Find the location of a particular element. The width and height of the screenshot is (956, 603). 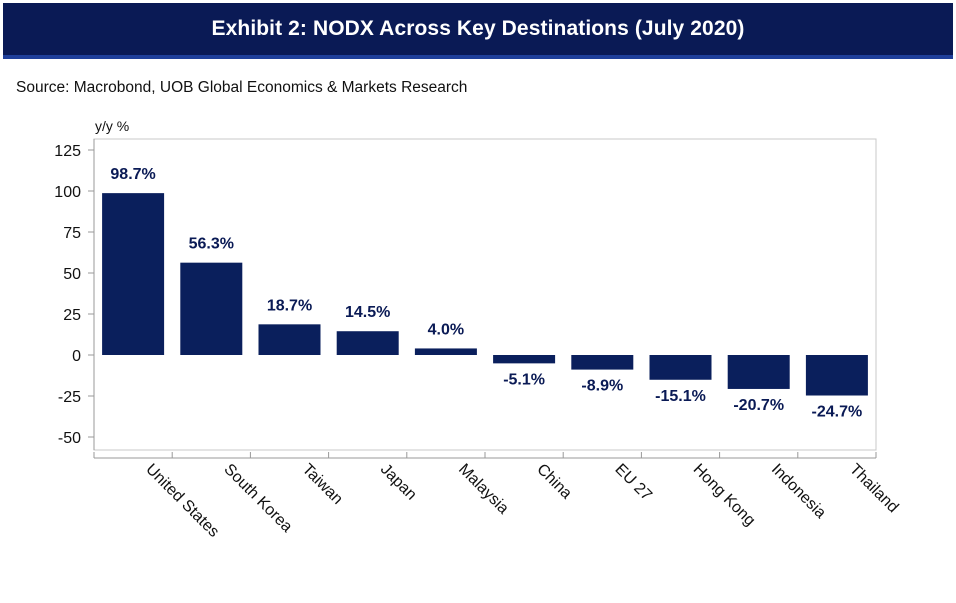

y-tick-label: 50 is located at coordinates (72, 274).